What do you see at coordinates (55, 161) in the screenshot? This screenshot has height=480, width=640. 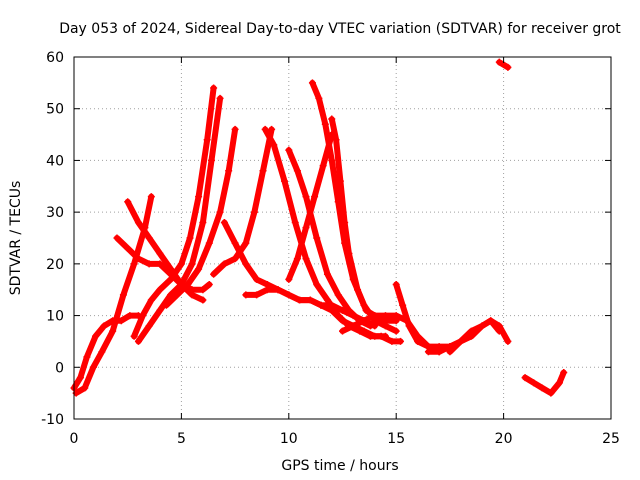 I see `y-tick-label: 40` at bounding box center [55, 161].